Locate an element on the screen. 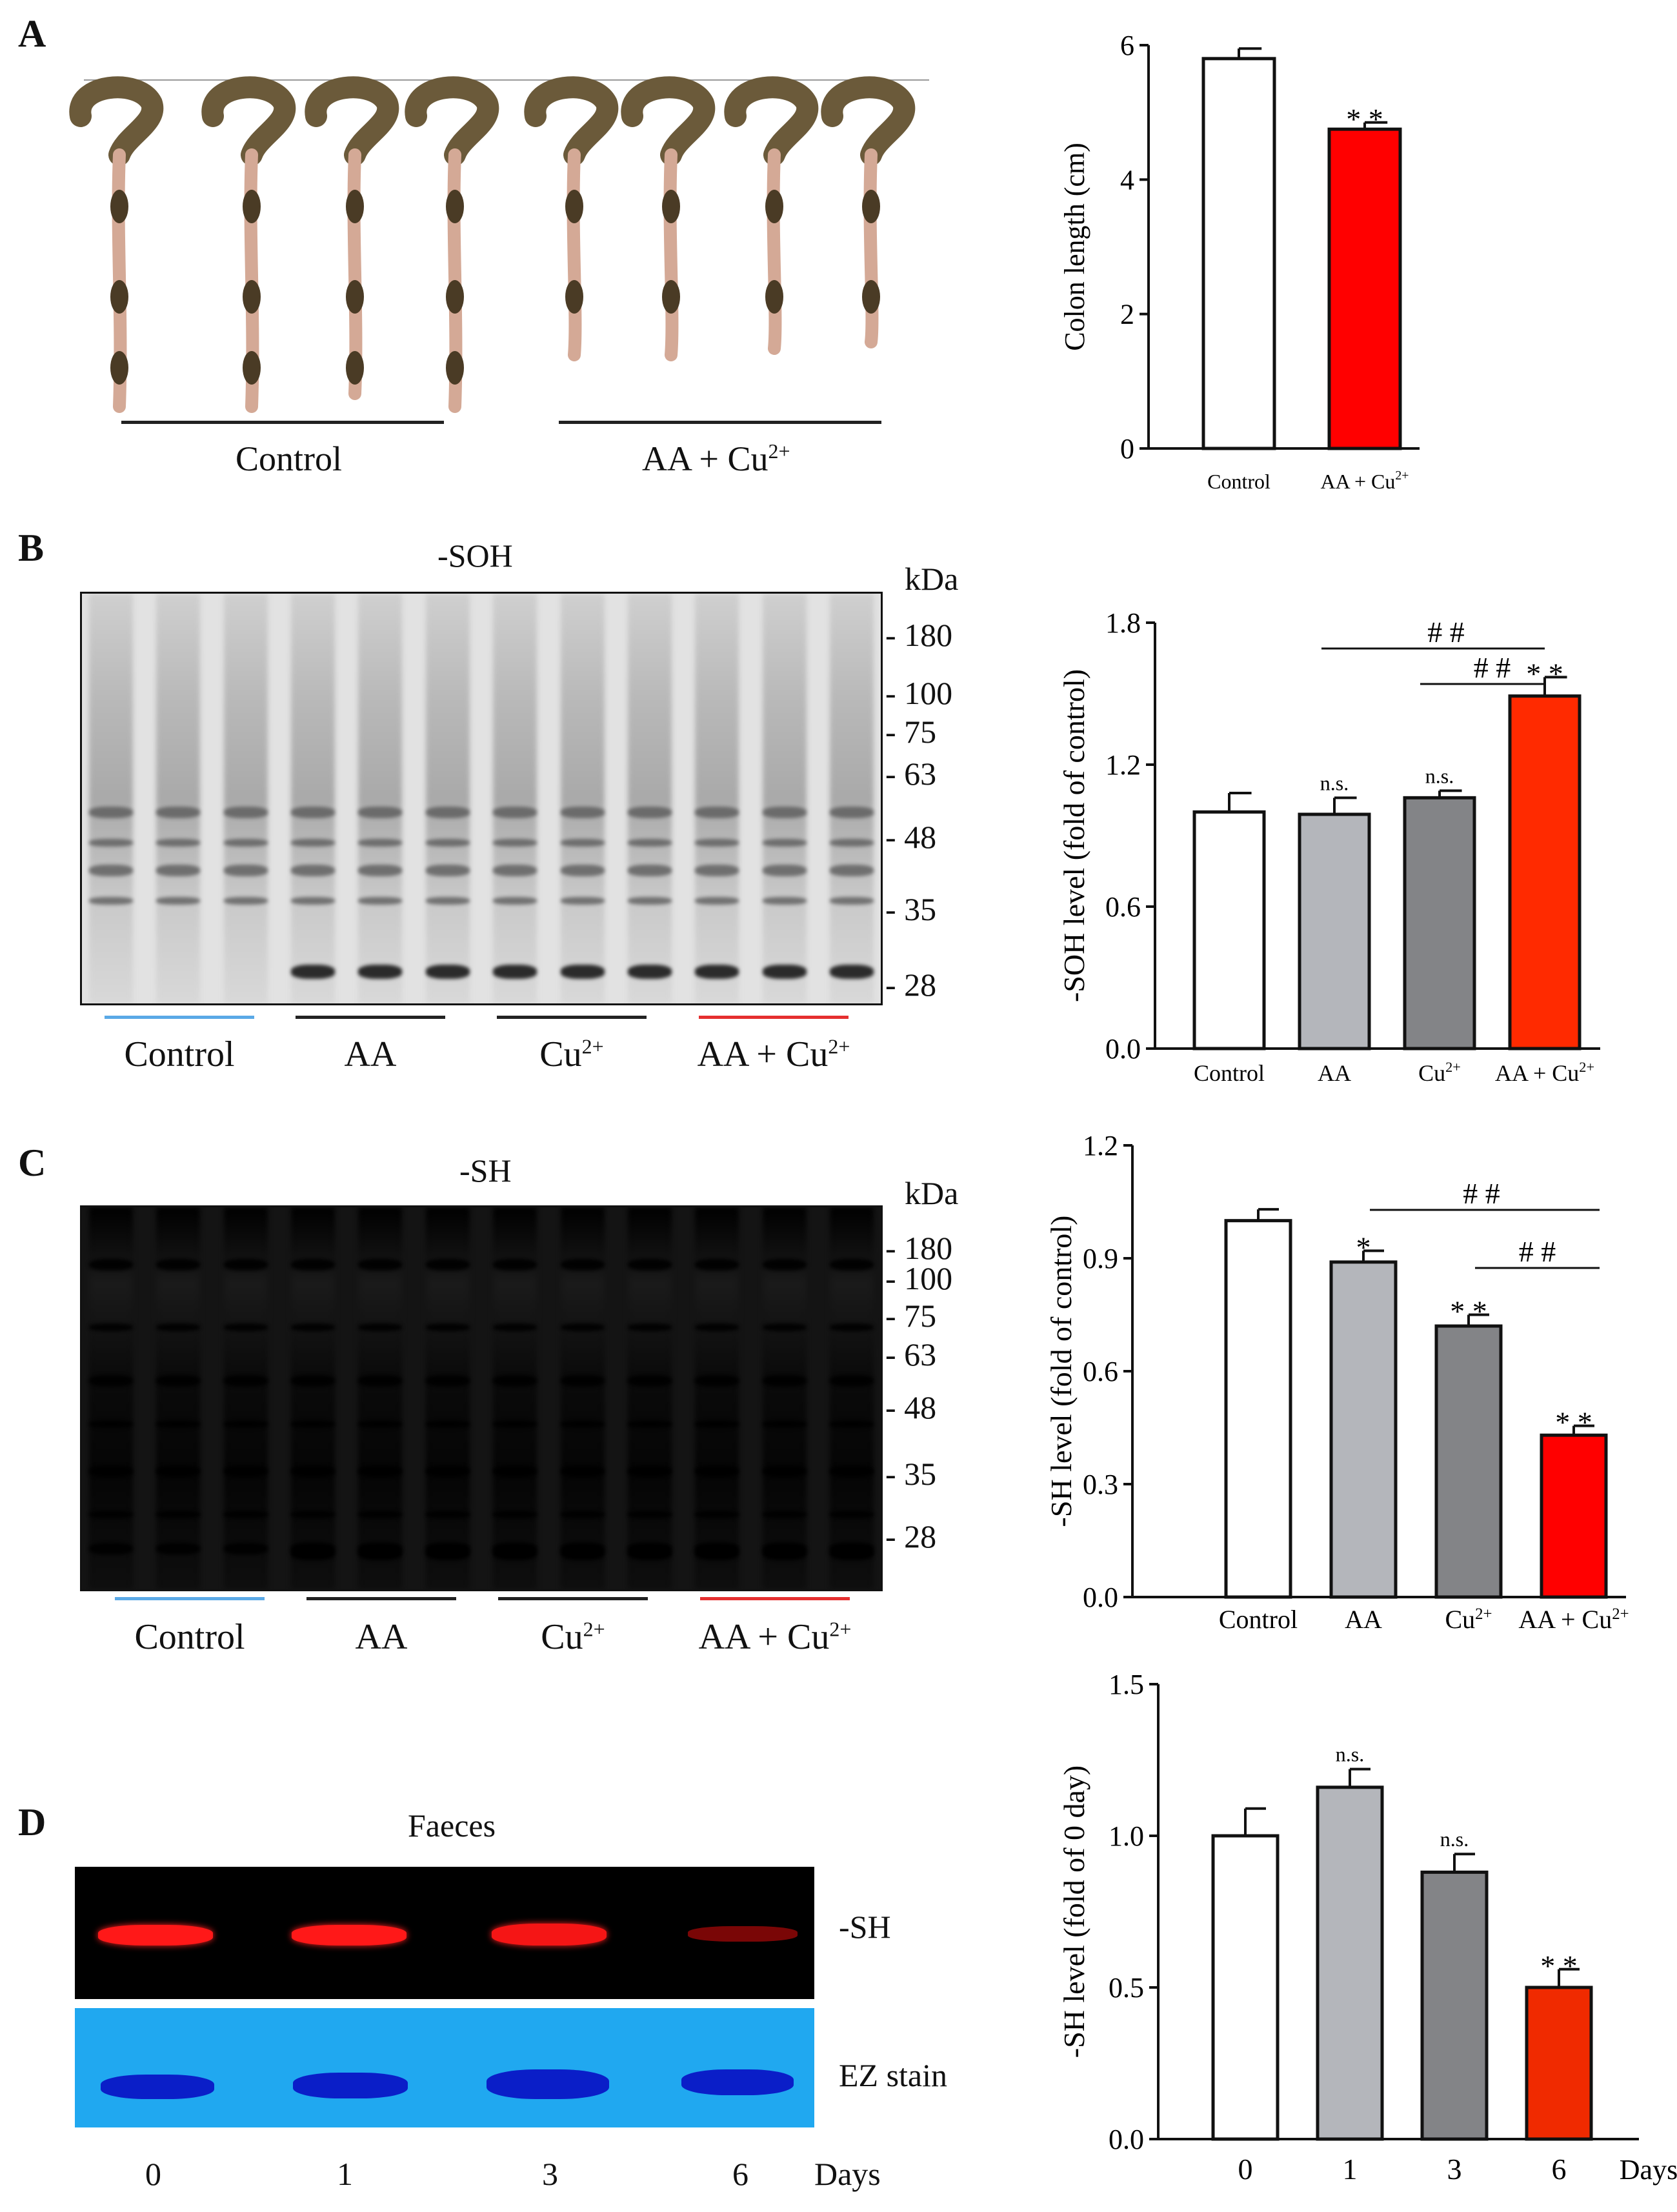 Image resolution: width=1677 pixels, height=2212 pixels. x-tick-label: Control is located at coordinates (1238, 482).